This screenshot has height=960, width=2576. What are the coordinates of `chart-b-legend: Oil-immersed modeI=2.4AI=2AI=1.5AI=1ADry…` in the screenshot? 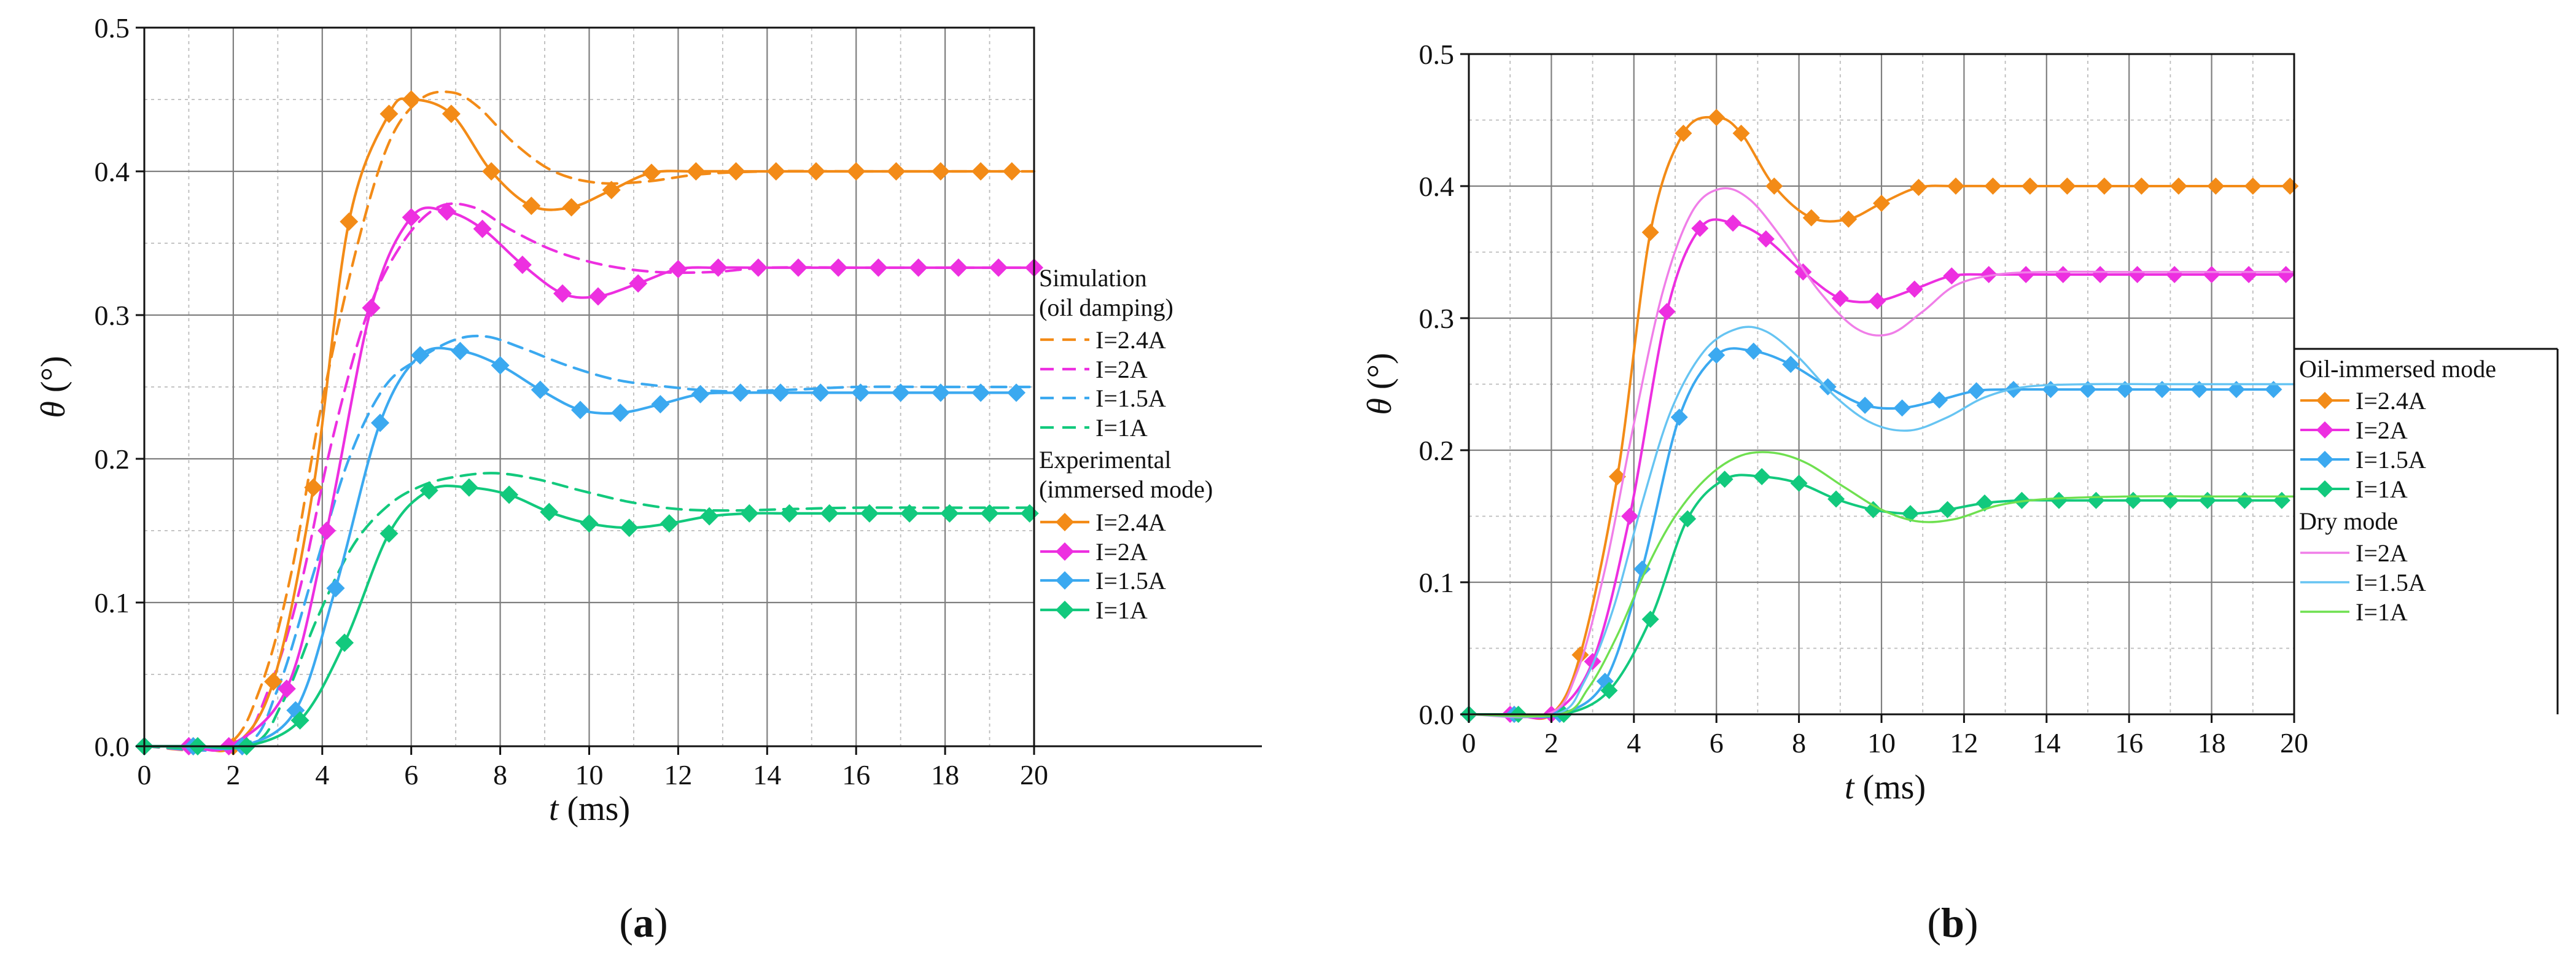 It's located at (2397, 490).